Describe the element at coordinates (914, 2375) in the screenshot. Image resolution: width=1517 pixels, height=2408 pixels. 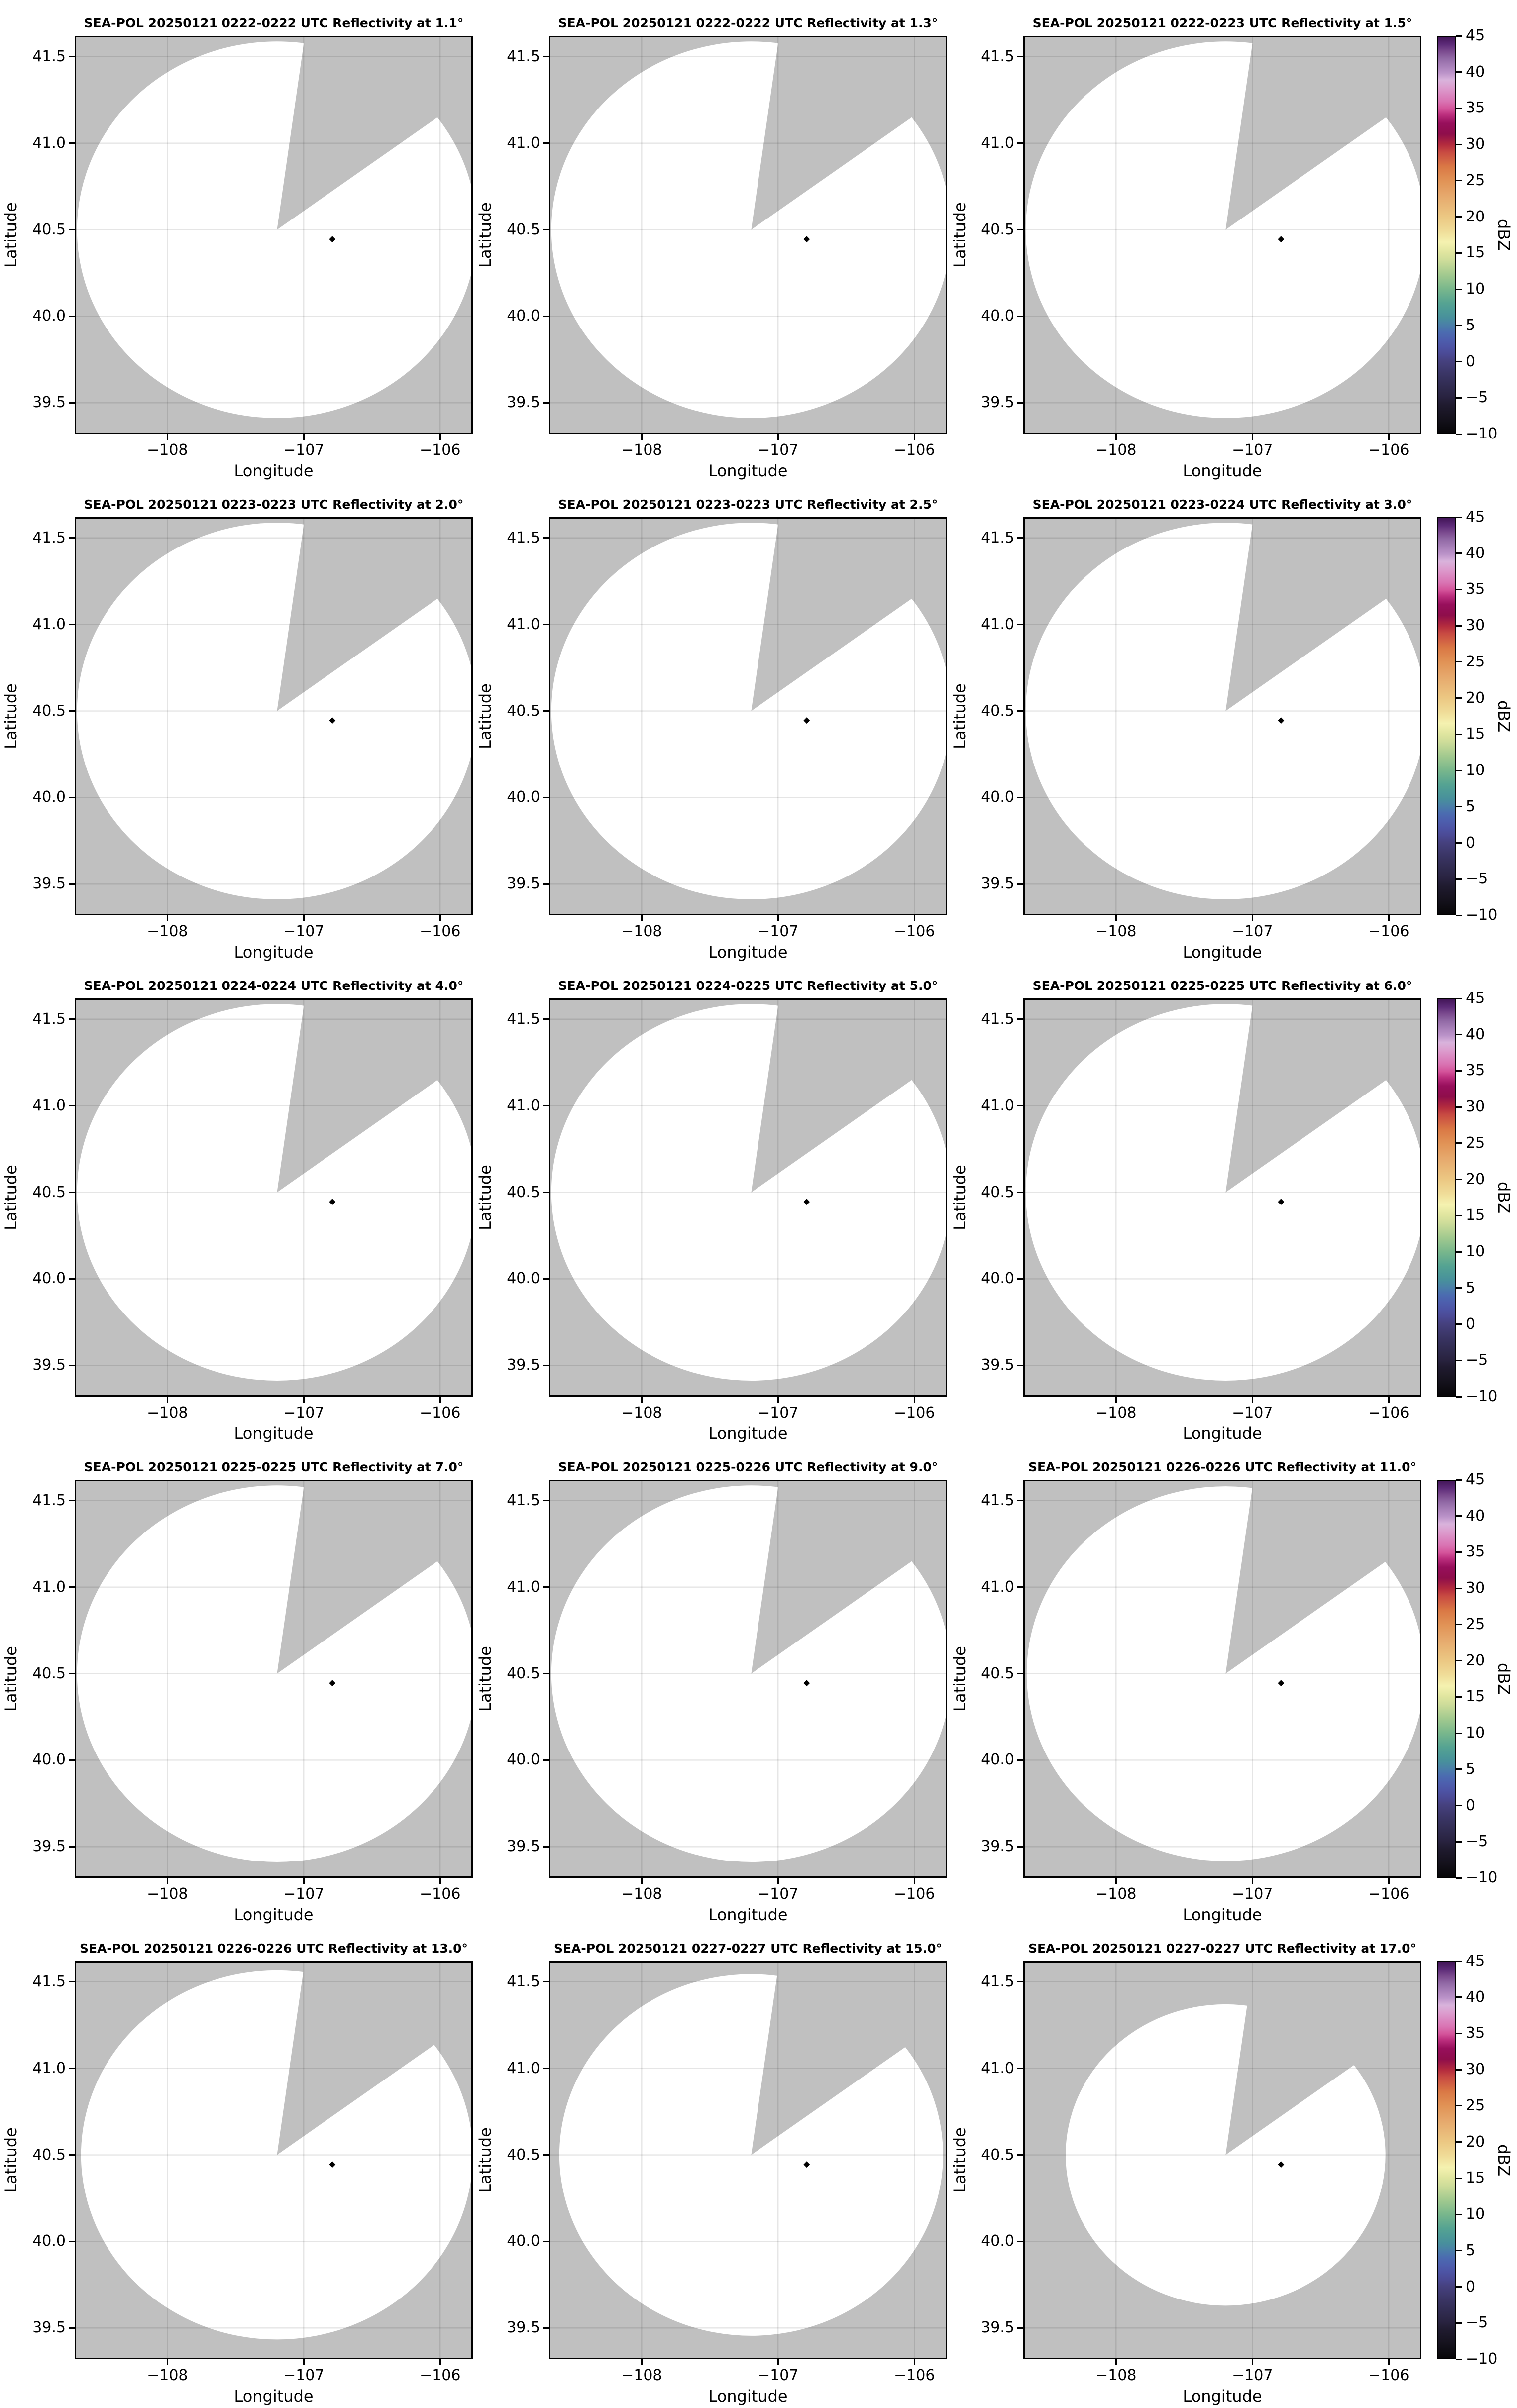
I see `x-tick-label: −106` at that location.